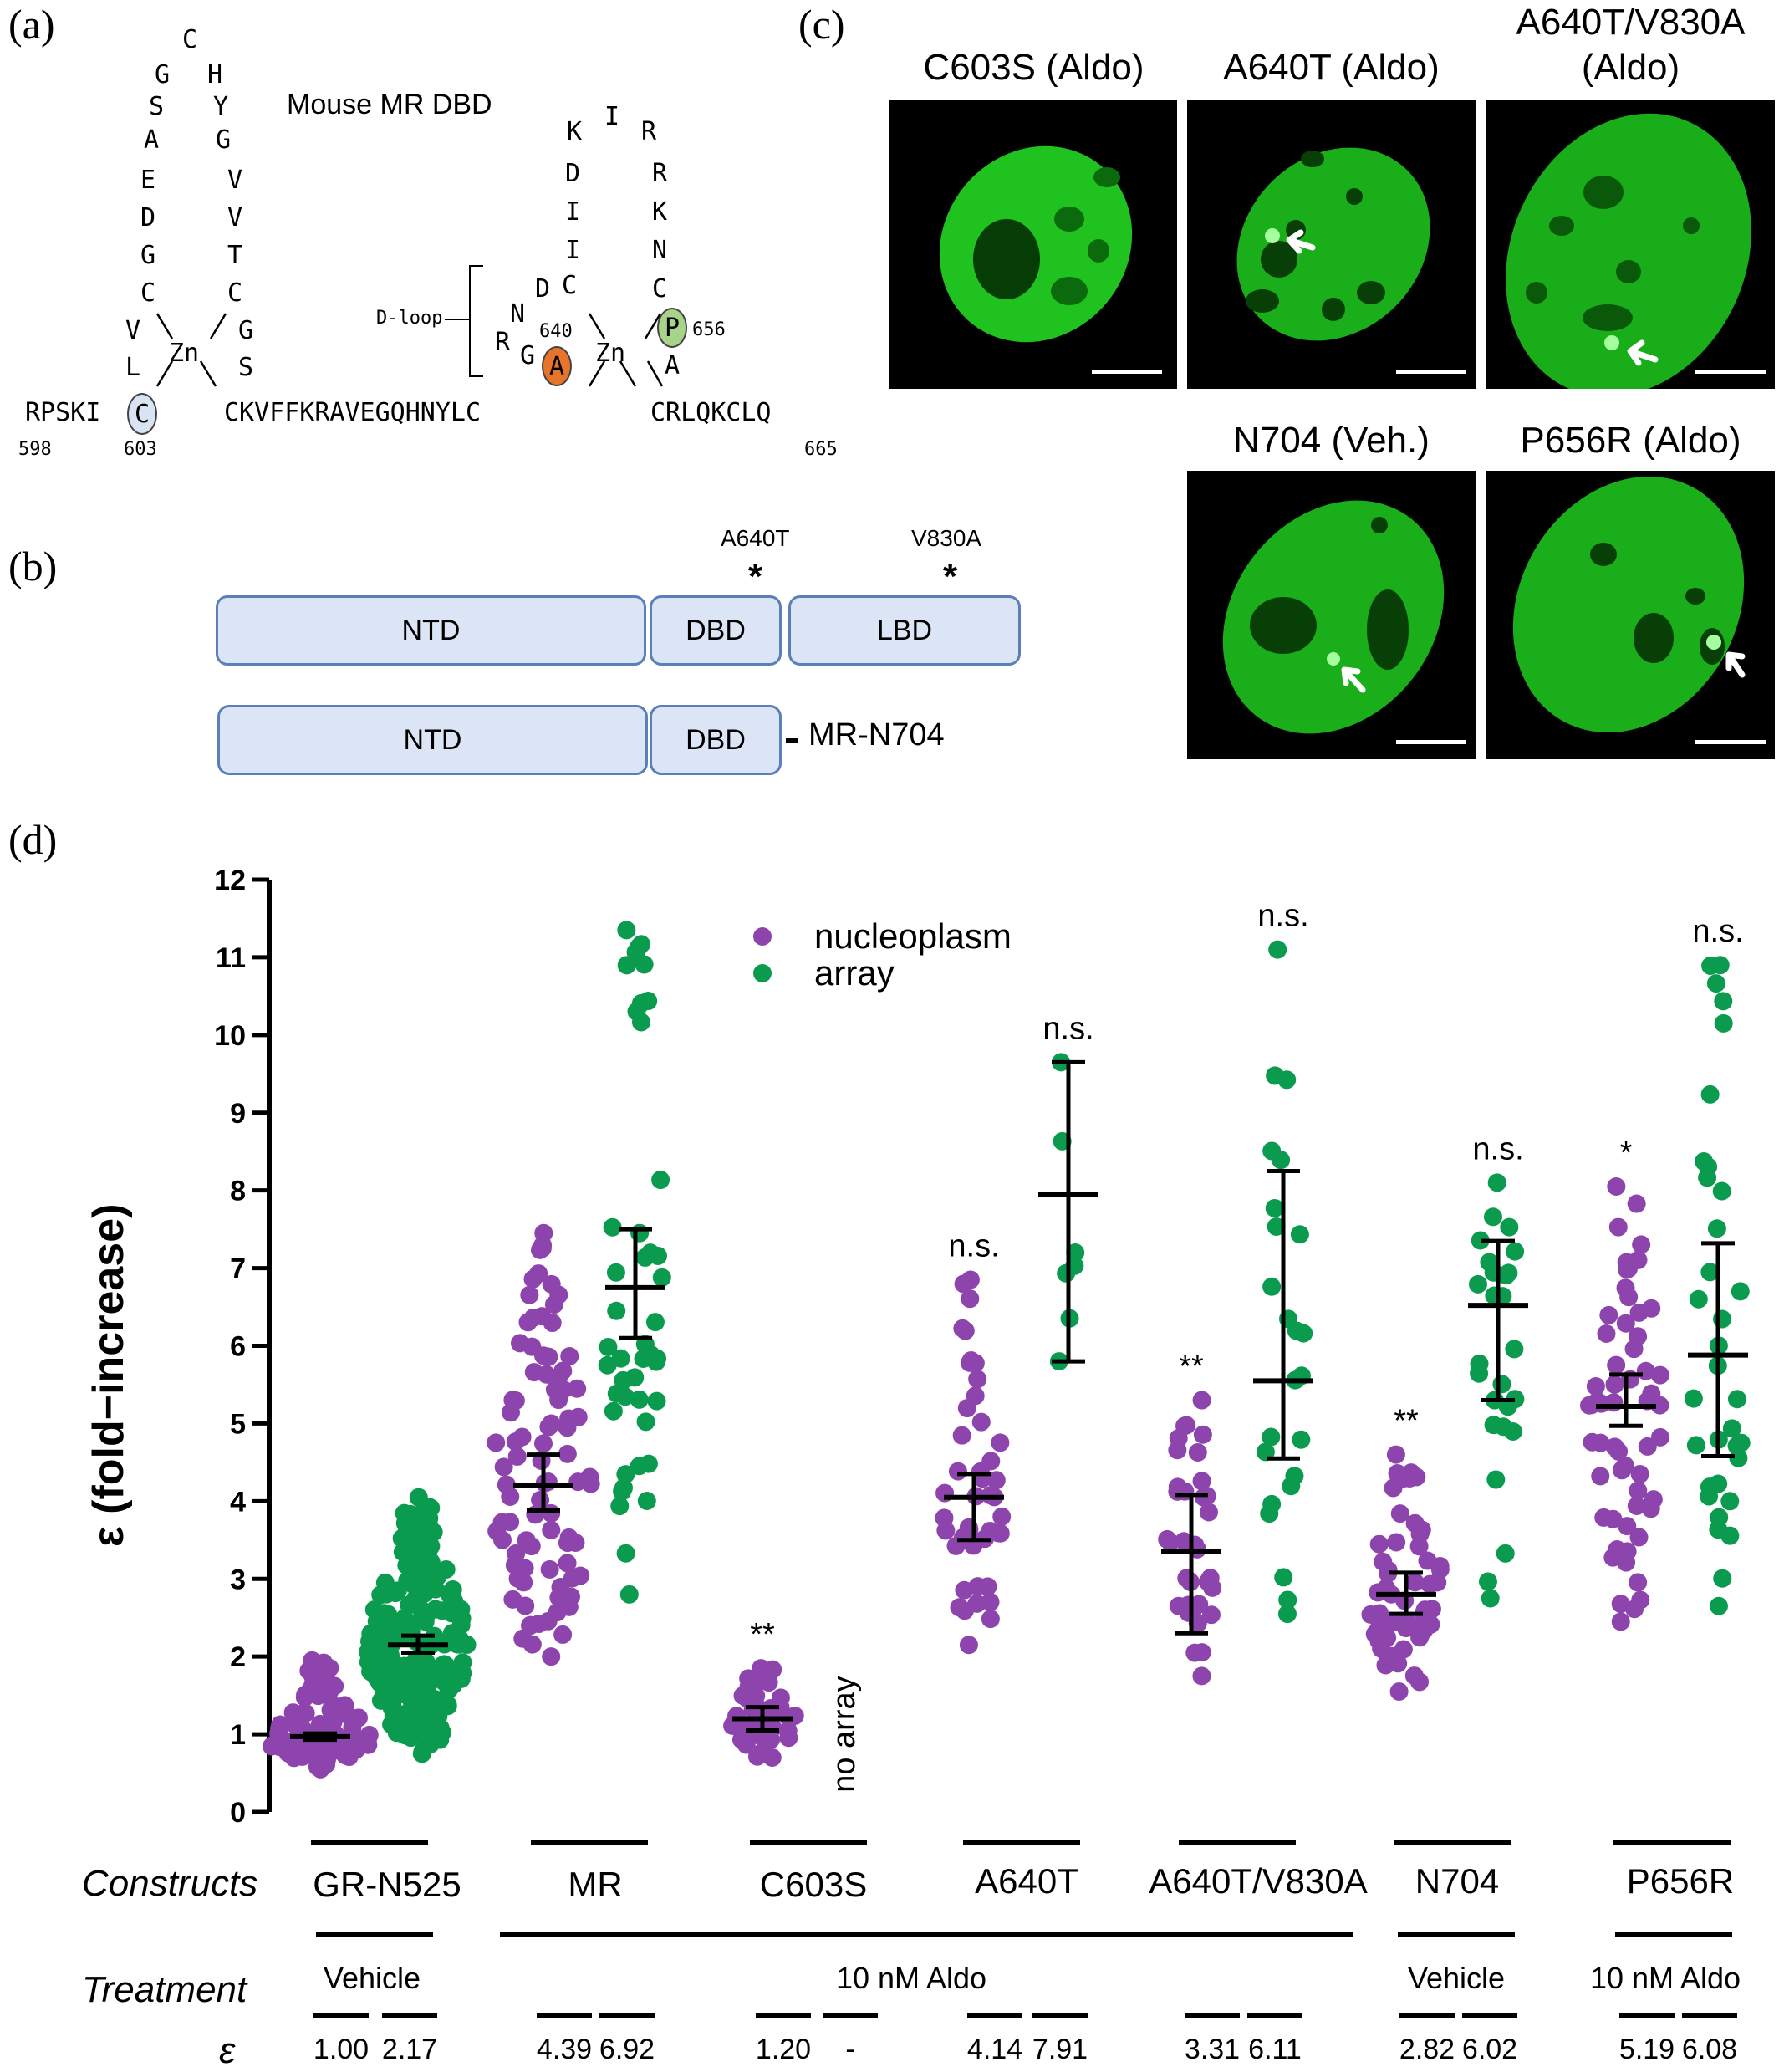 The height and width of the screenshot is (2072, 1779). Describe the element at coordinates (431, 630) in the screenshot. I see `domain-ntd: NTD` at that location.